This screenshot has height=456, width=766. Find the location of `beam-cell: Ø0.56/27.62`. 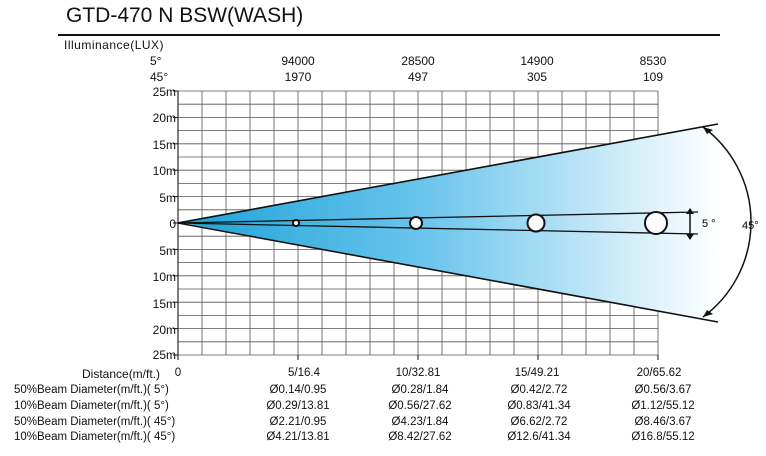

beam-cell: Ø0.56/27.62 is located at coordinates (420, 406).